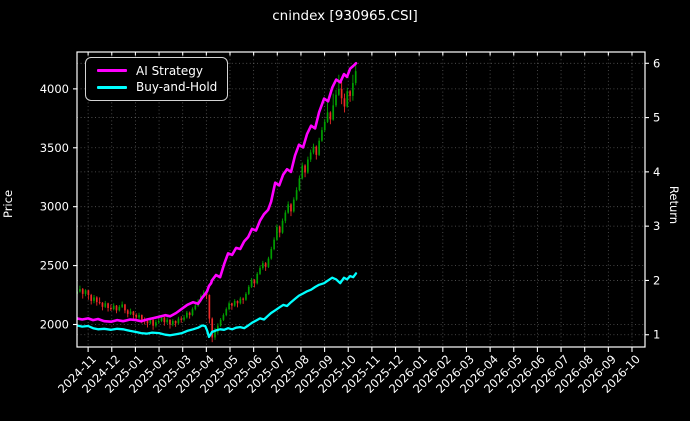 The image size is (690, 421). I want to click on price-tick-label: 2000, so click(54, 324).